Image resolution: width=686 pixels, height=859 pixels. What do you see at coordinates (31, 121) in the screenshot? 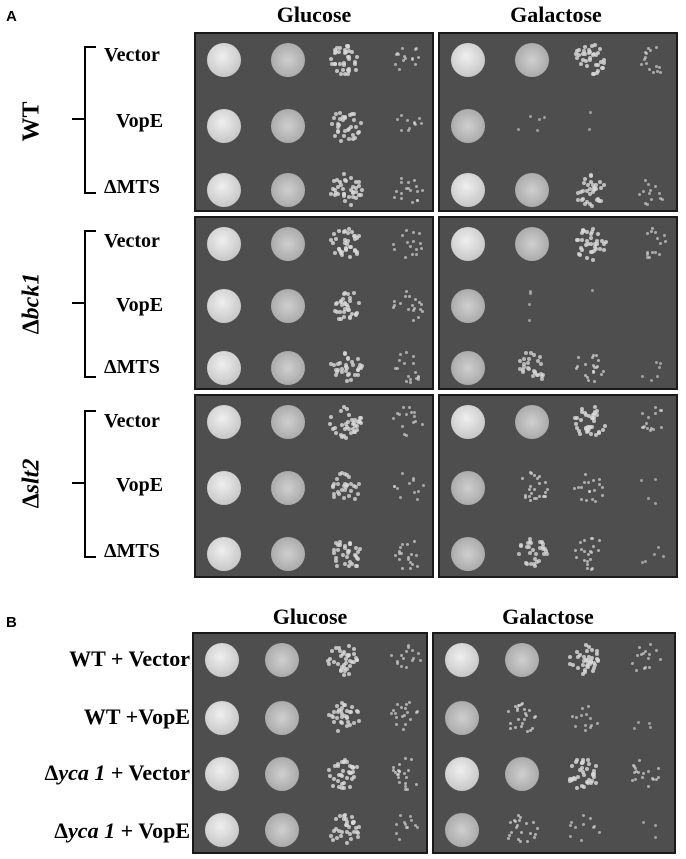
I see `strain-label-wt: WT` at bounding box center [31, 121].